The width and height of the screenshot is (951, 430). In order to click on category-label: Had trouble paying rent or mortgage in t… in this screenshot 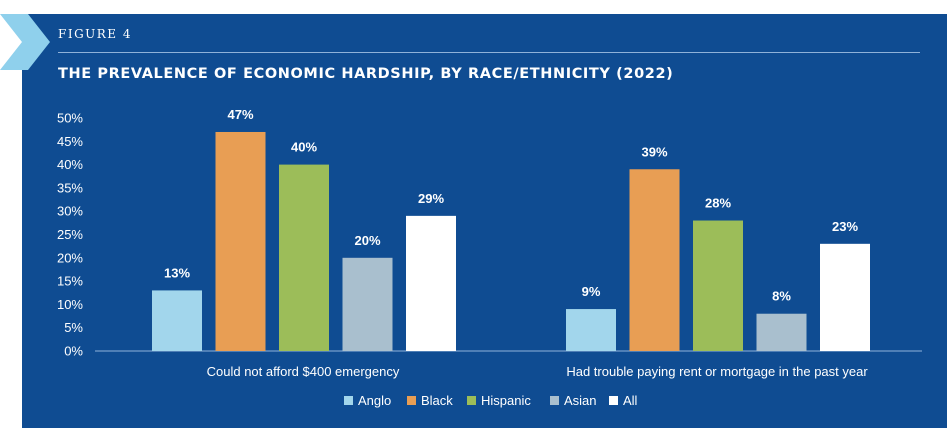, I will do `click(717, 371)`.